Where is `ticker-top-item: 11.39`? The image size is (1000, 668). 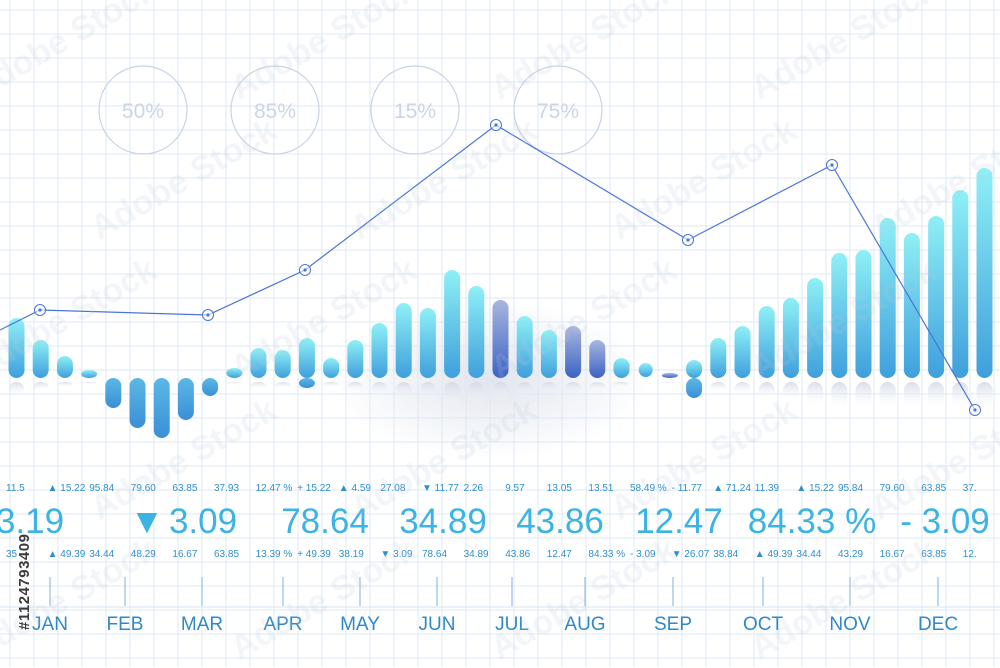
ticker-top-item: 11.39 is located at coordinates (767, 488).